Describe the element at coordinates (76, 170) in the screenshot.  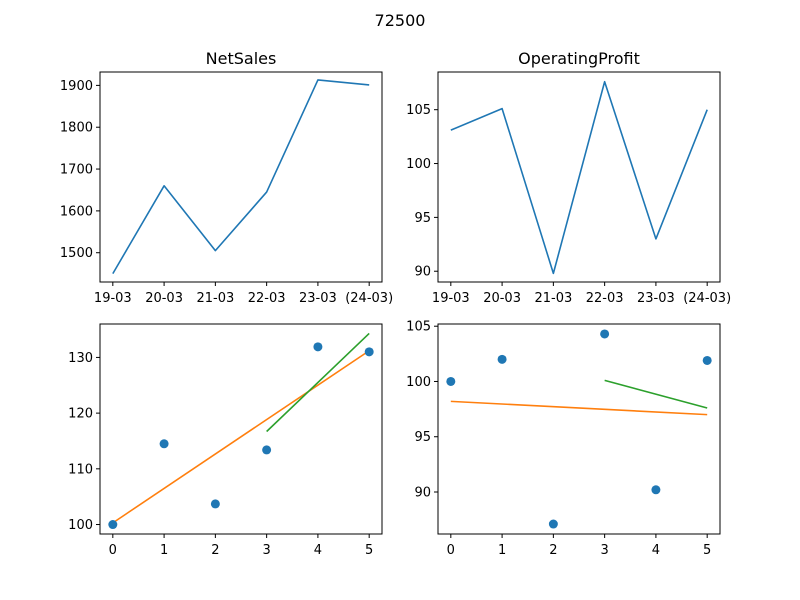
I see `y-tick-label: 1700` at that location.